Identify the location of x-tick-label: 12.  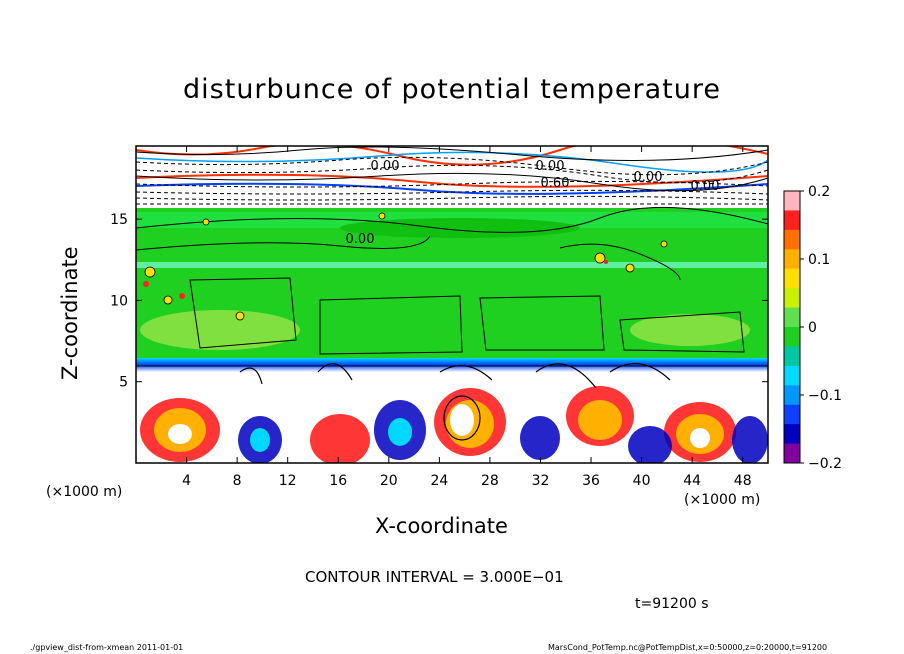
(288, 481).